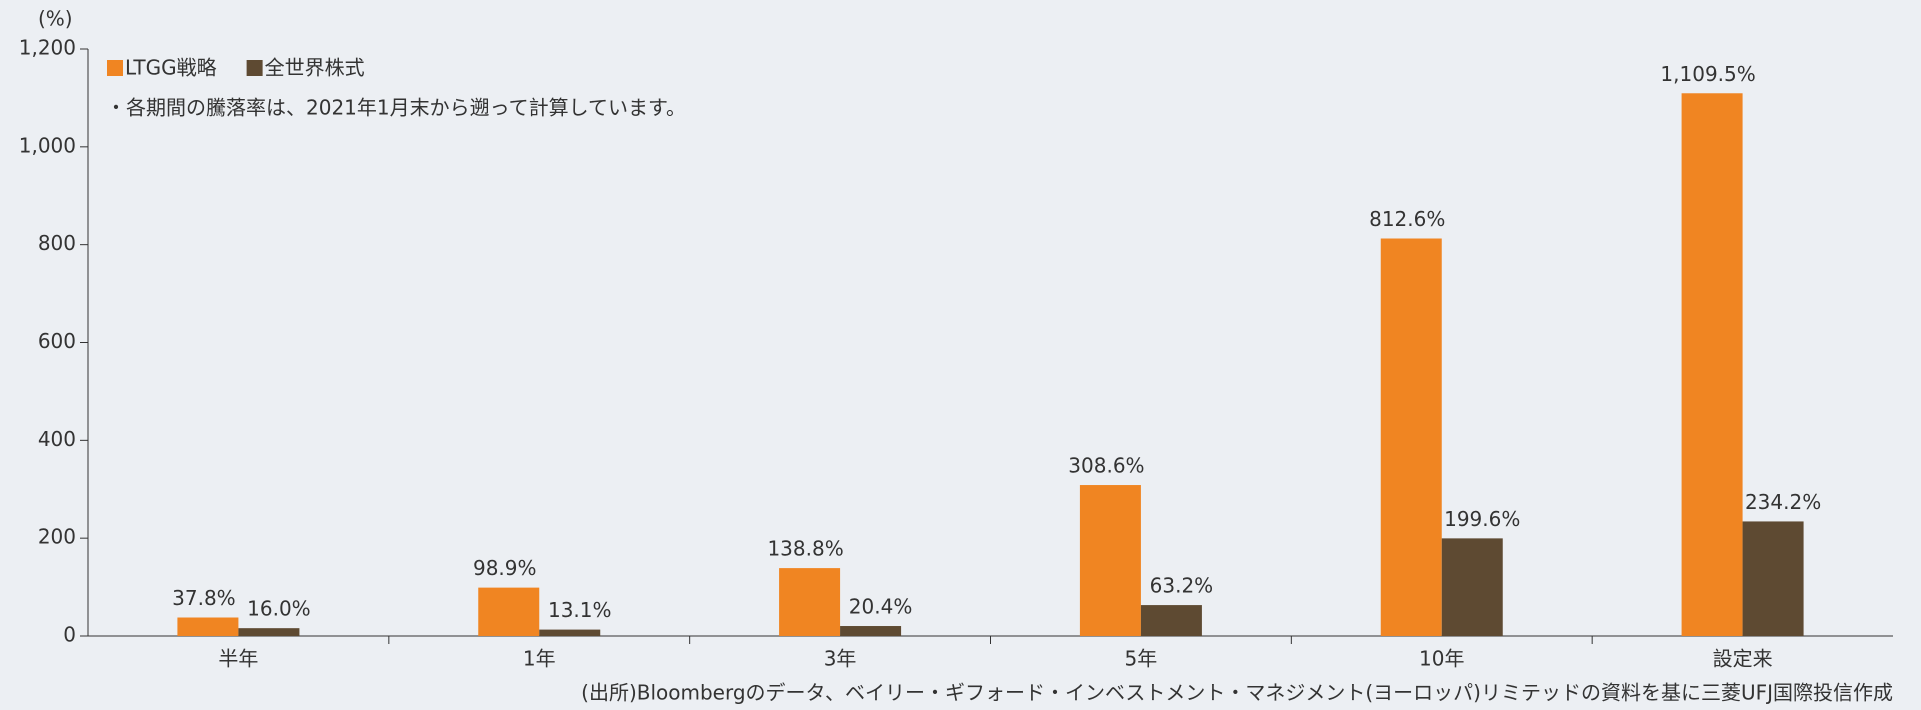  Describe the element at coordinates (55, 19) in the screenshot. I see `y-axis-label: (%)` at that location.